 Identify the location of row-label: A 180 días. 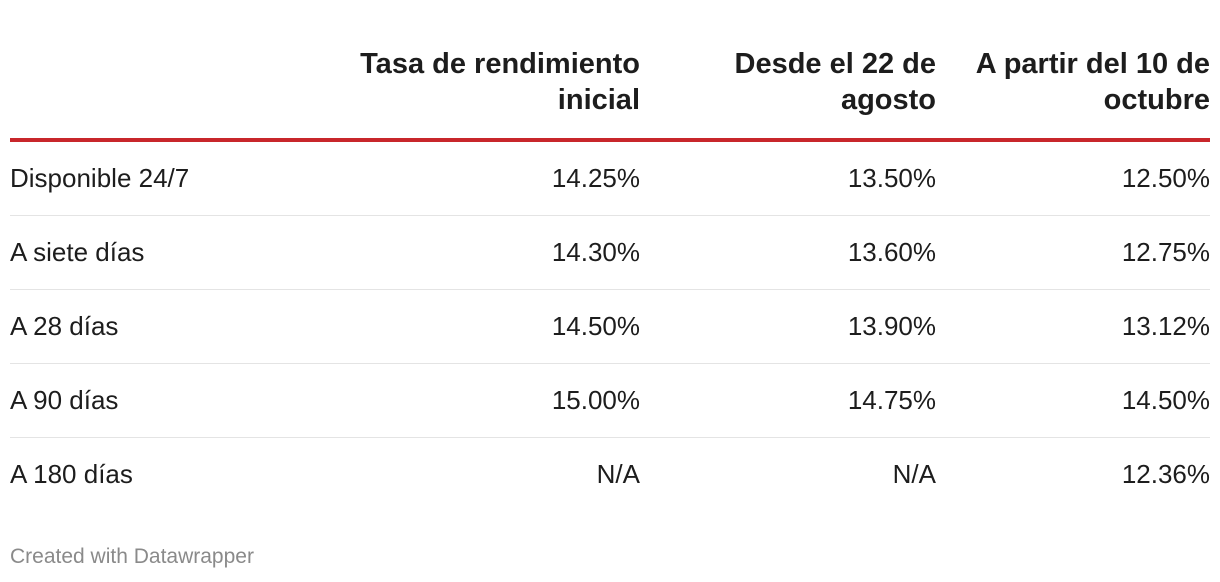
(71, 474).